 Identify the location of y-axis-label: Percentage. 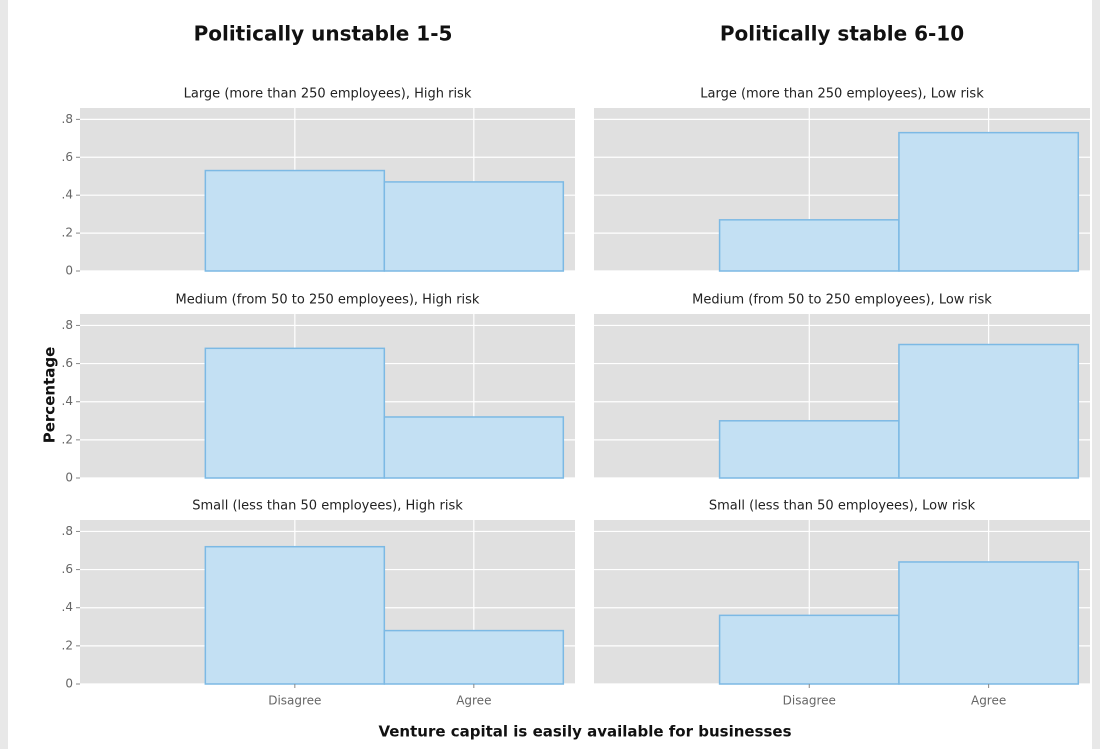
(50, 395).